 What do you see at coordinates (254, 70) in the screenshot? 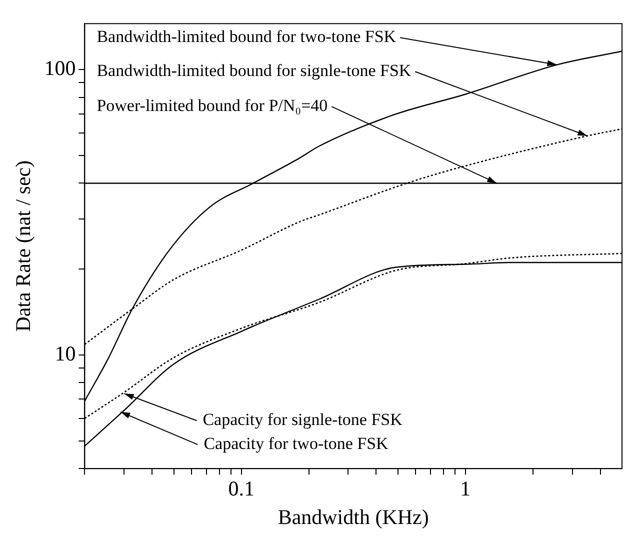
I see `annotation: Bandwidth-limited bound for signle-tone FSK` at bounding box center [254, 70].